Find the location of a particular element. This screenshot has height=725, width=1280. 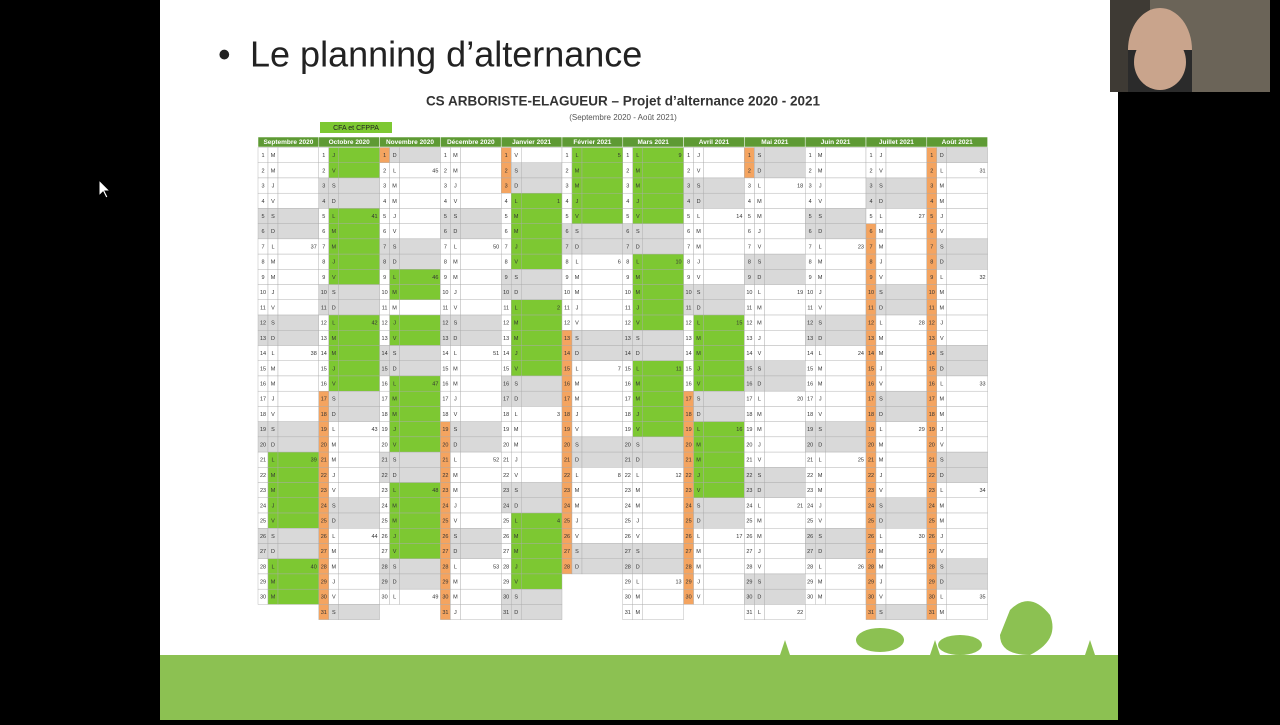

week-number: 15 is located at coordinates (739, 324).